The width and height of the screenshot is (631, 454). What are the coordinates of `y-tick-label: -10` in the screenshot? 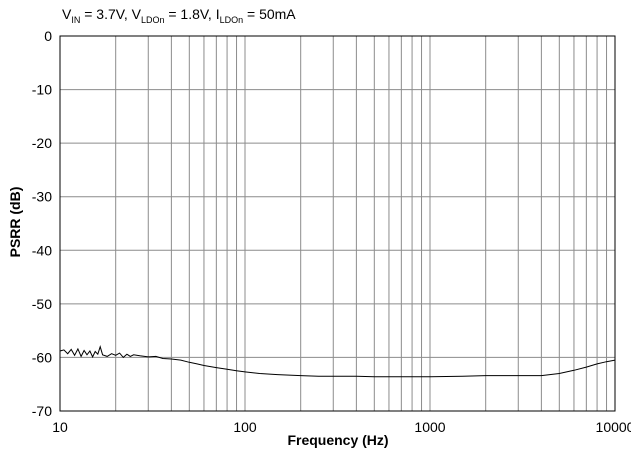 It's located at (42, 90).